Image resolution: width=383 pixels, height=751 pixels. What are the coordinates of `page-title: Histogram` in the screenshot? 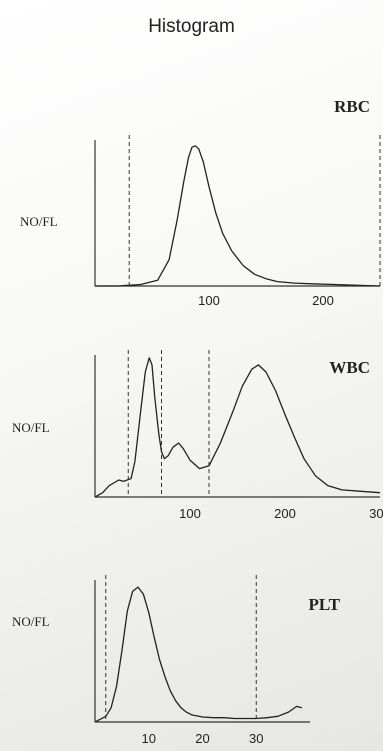 It's located at (191, 26).